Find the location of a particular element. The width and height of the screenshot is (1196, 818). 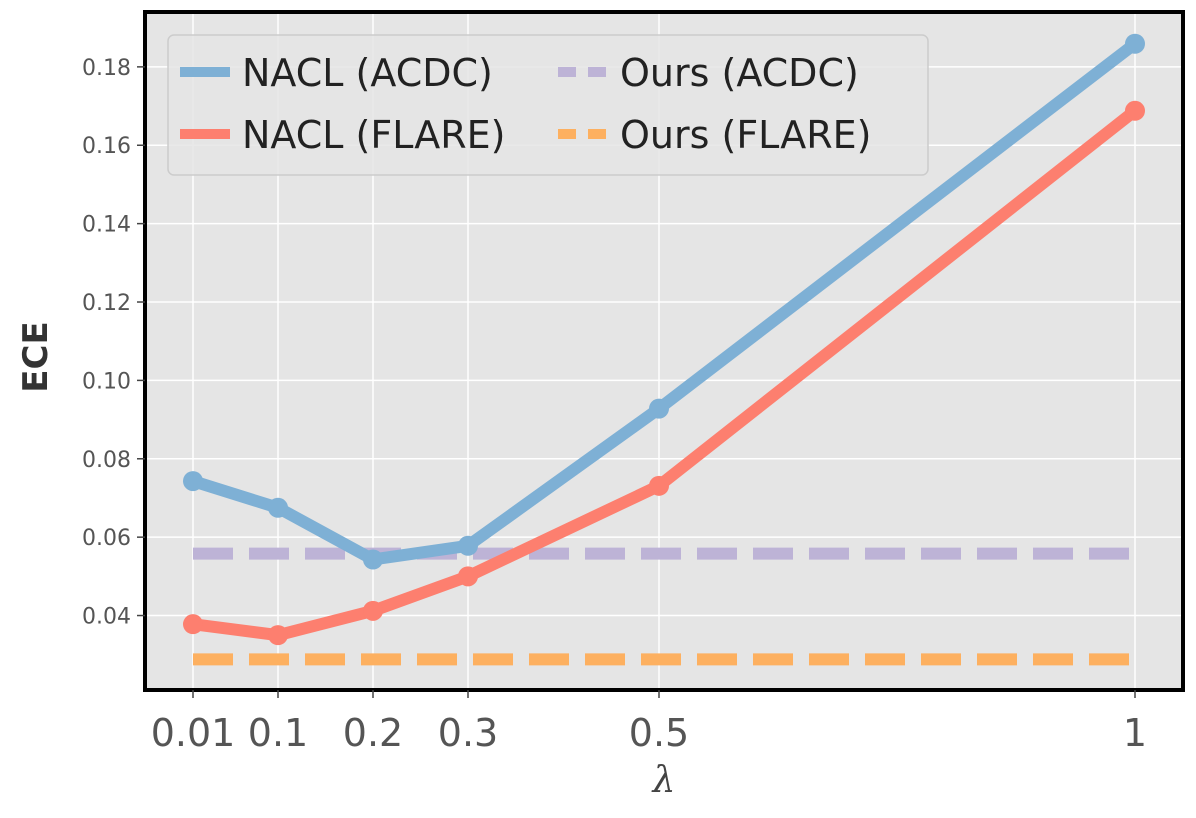

y-tick-label: 0.06 is located at coordinates (106, 538).